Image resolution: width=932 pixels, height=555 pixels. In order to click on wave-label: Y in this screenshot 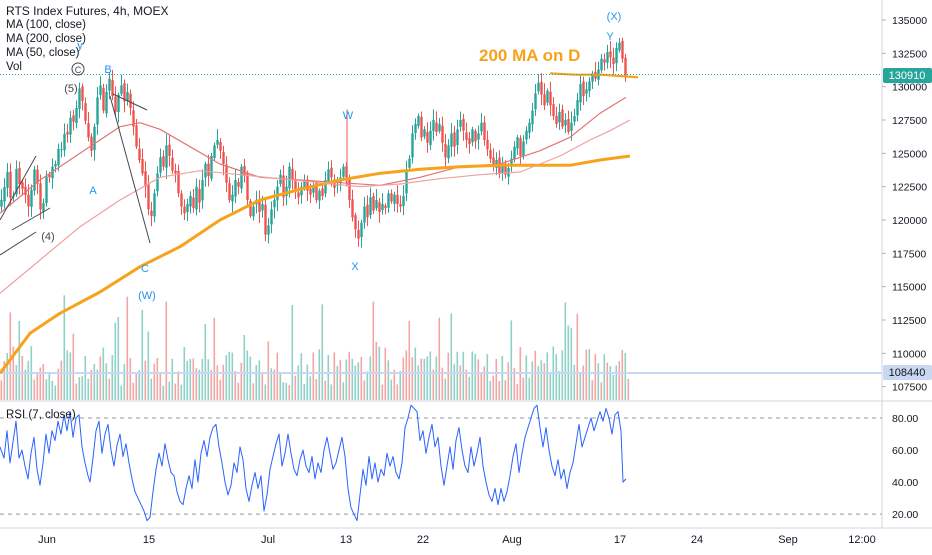, I will do `click(610, 37)`.